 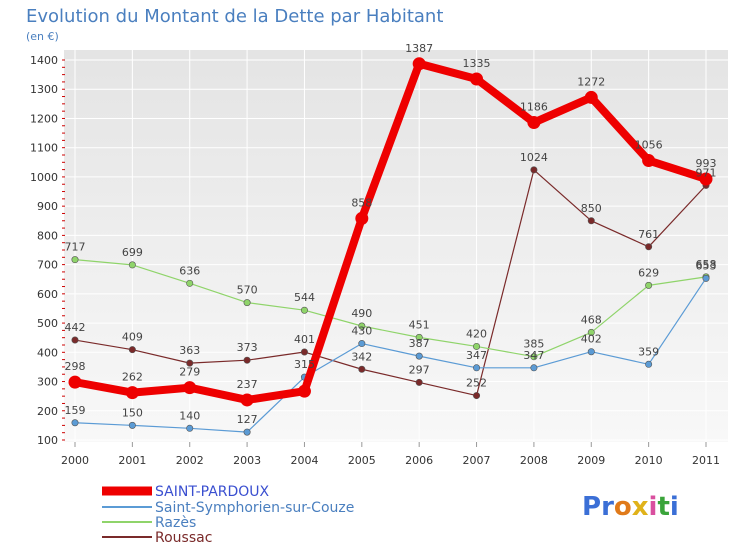 I want to click on y-tick-label: 400, so click(x=47, y=352).